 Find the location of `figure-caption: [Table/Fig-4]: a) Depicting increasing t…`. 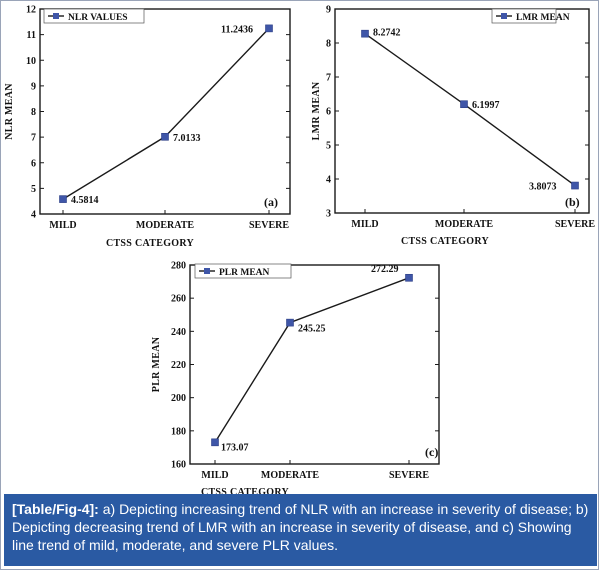

figure-caption: [Table/Fig-4]: a) Depicting increasing t… is located at coordinates (300, 530).